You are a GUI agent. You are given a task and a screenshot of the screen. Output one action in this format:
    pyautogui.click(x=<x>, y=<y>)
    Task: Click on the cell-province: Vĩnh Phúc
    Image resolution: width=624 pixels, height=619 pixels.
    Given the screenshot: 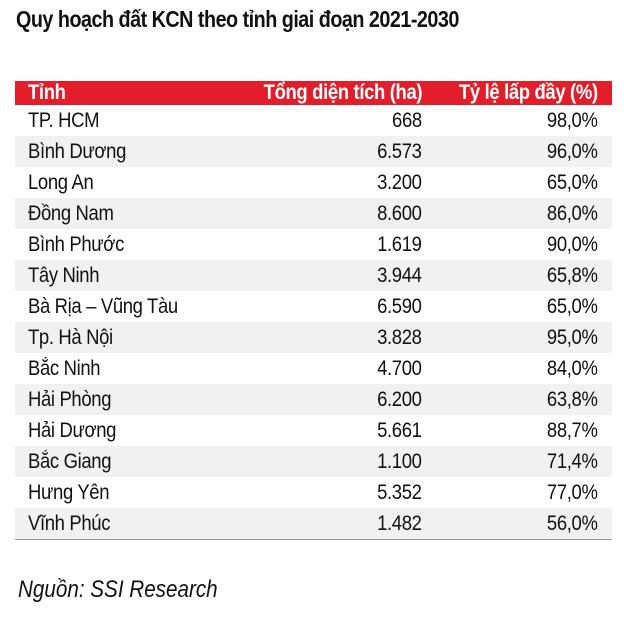 What is the action you would take?
    pyautogui.click(x=69, y=523)
    